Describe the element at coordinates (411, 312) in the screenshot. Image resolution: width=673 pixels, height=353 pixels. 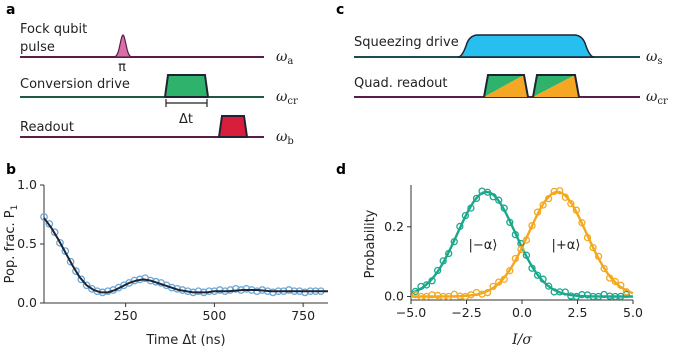
I see `d-xtick-label: −5.0` at that location.